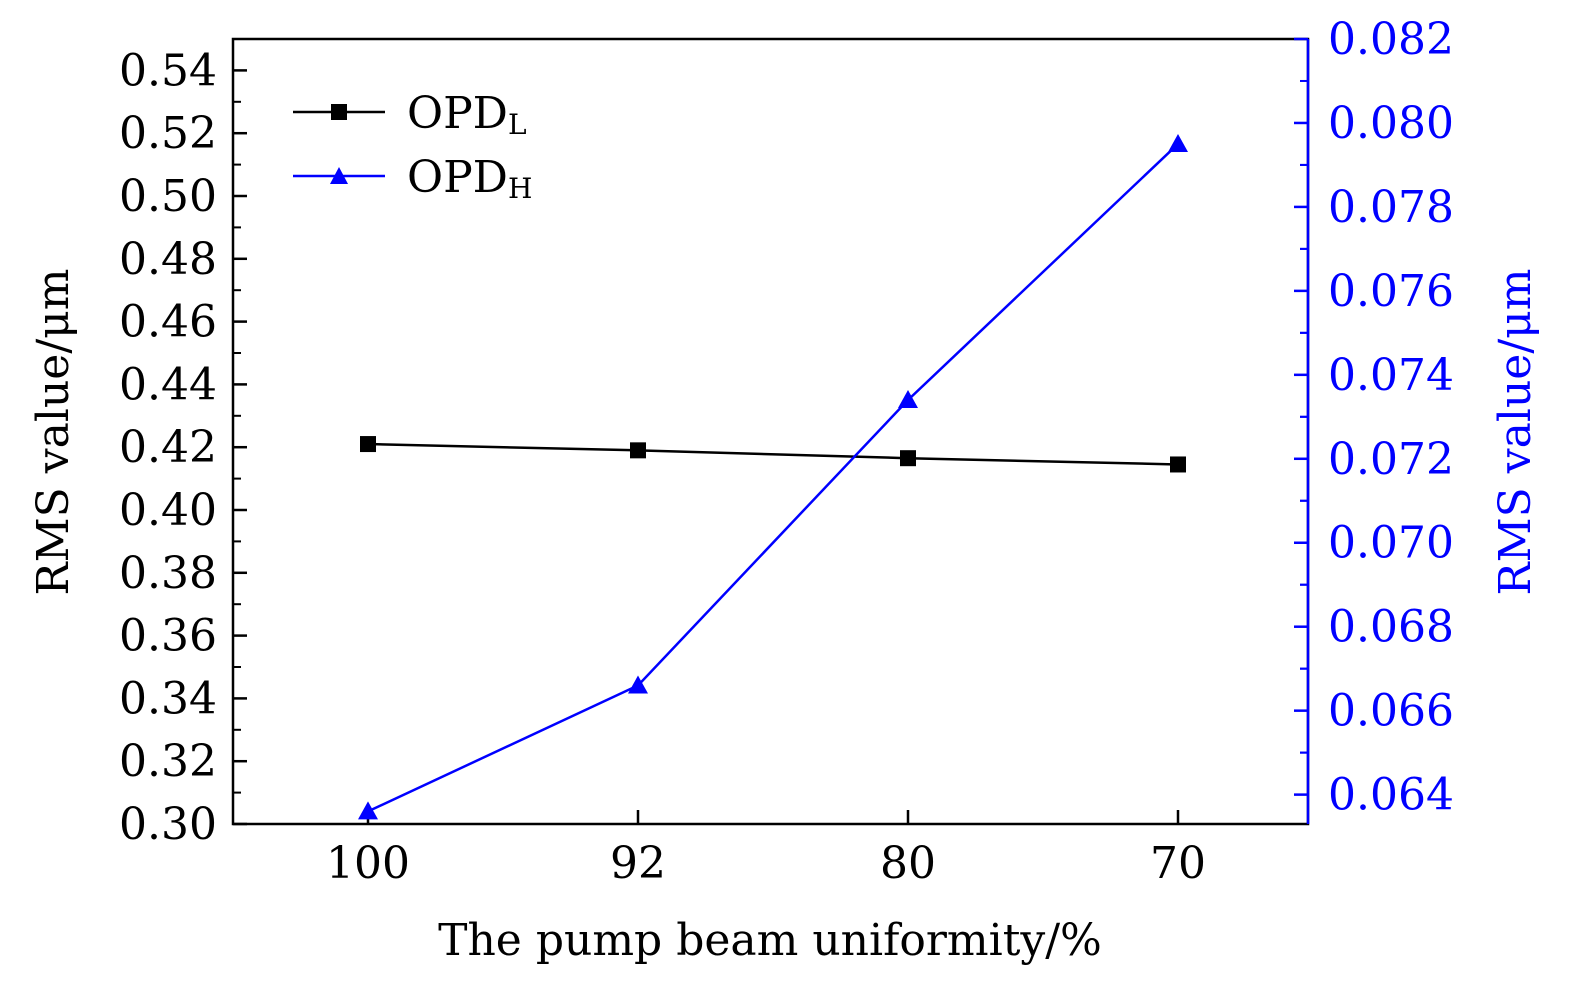 This screenshot has height=984, width=1575. I want to click on right-tick-label: 0.080, so click(1391, 123).